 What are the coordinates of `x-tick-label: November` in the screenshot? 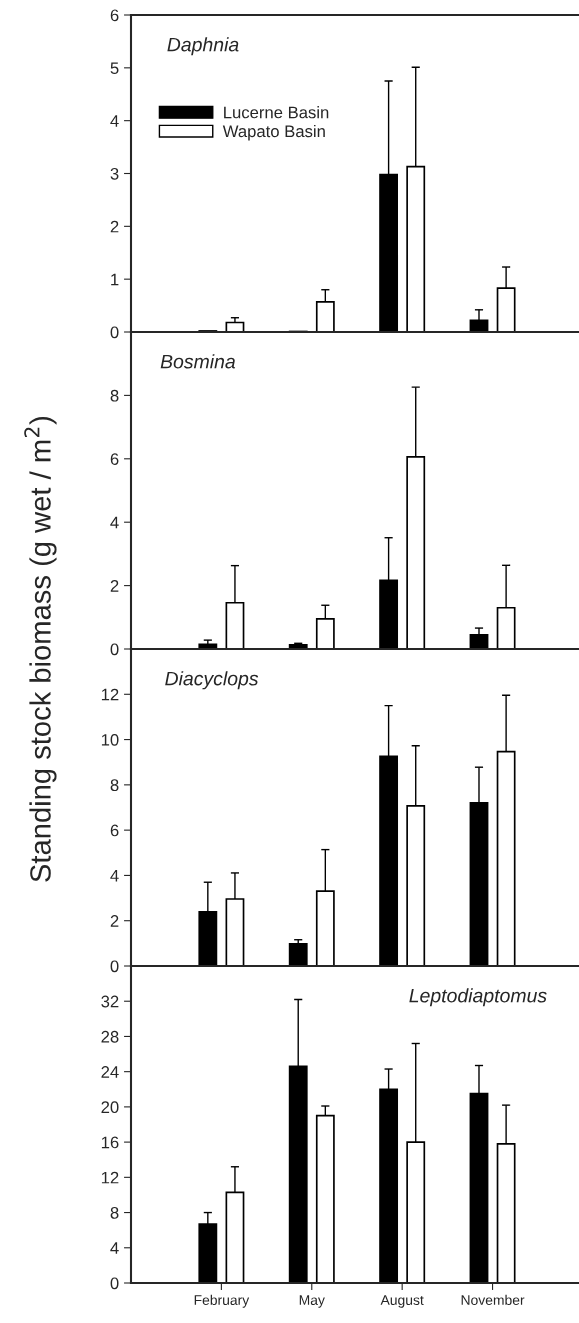 It's located at (493, 1300).